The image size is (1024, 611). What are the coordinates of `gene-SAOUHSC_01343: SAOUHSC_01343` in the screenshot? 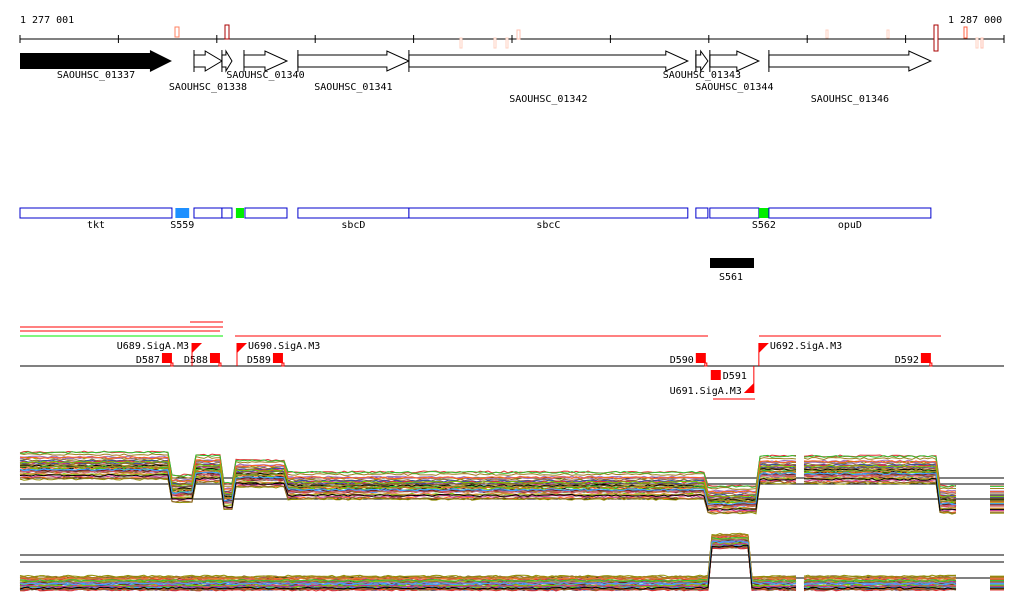 It's located at (702, 65).